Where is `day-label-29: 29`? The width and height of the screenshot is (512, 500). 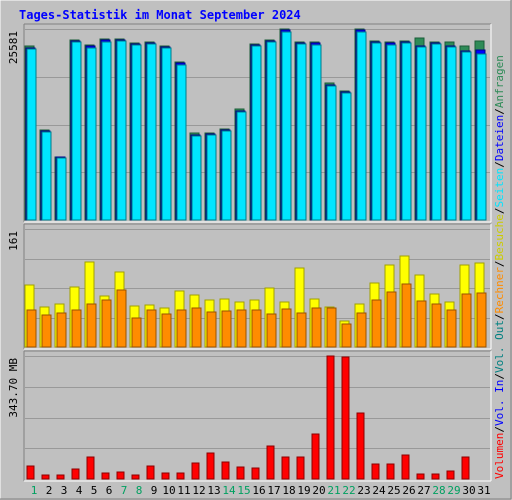 day-label-29: 29 is located at coordinates (453, 490).